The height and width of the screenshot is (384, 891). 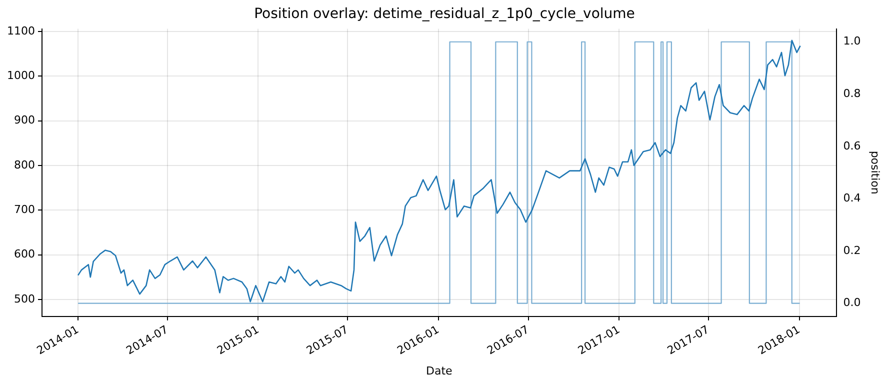 What do you see at coordinates (24, 120) in the screenshot?
I see `y-tick-label: 900` at bounding box center [24, 120].